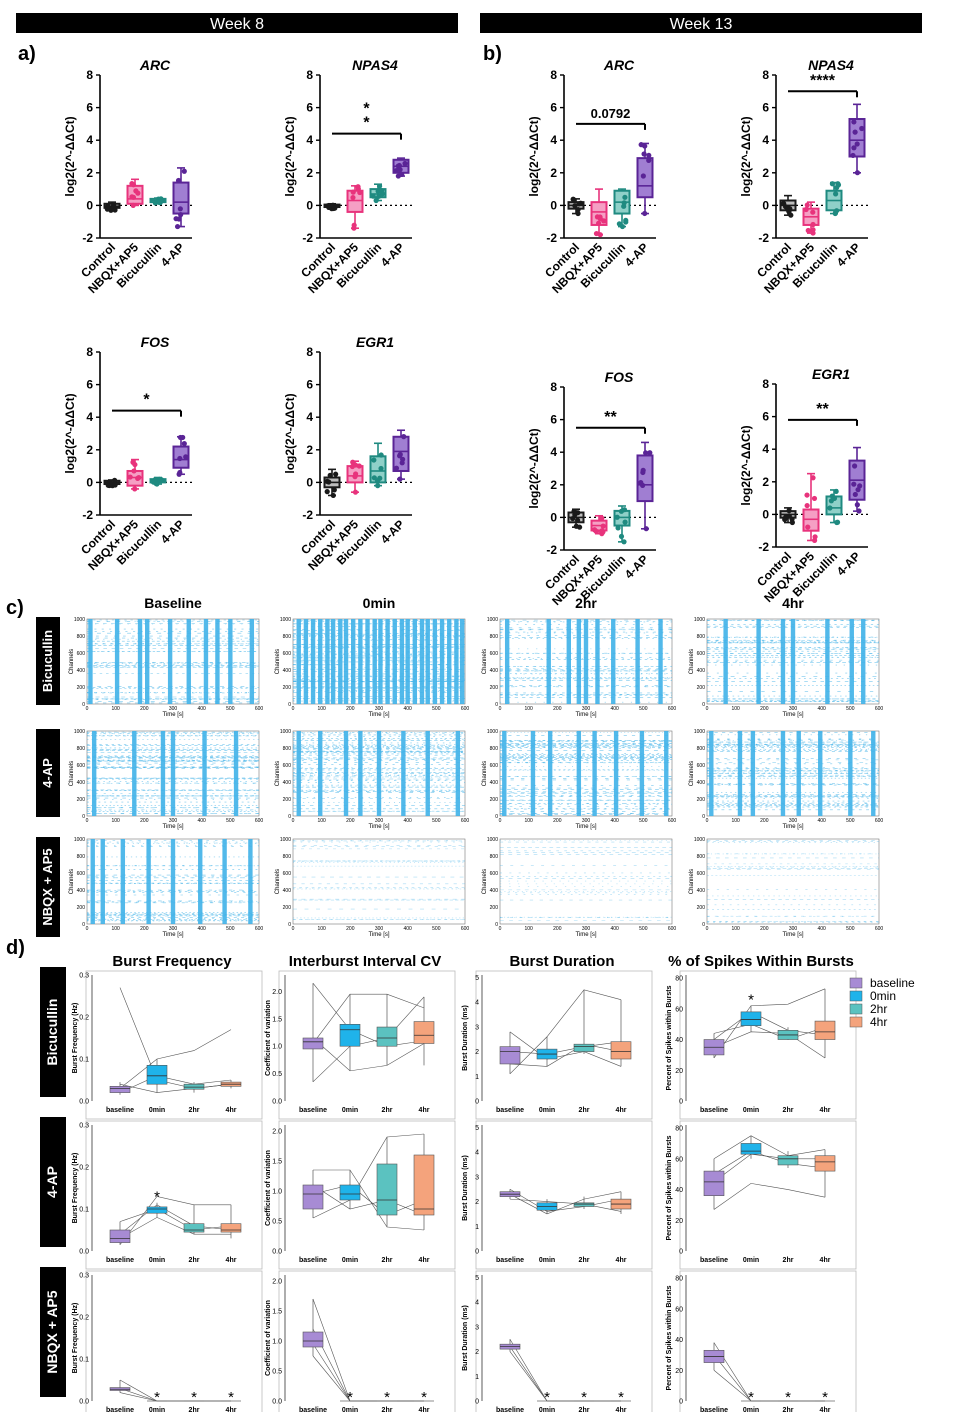 This screenshot has width=962, height=1412. I want to click on raster-y-tick: 400, so click(494, 671).